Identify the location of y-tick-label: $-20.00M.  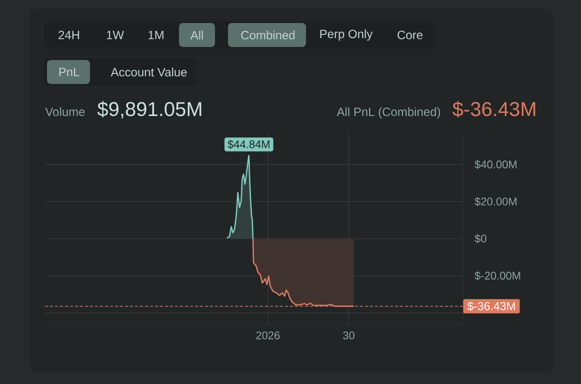
(497, 275).